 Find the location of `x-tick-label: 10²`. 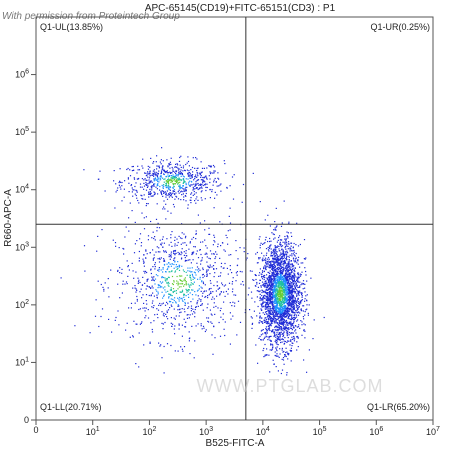

x-tick-label: 10² is located at coordinates (149, 431).